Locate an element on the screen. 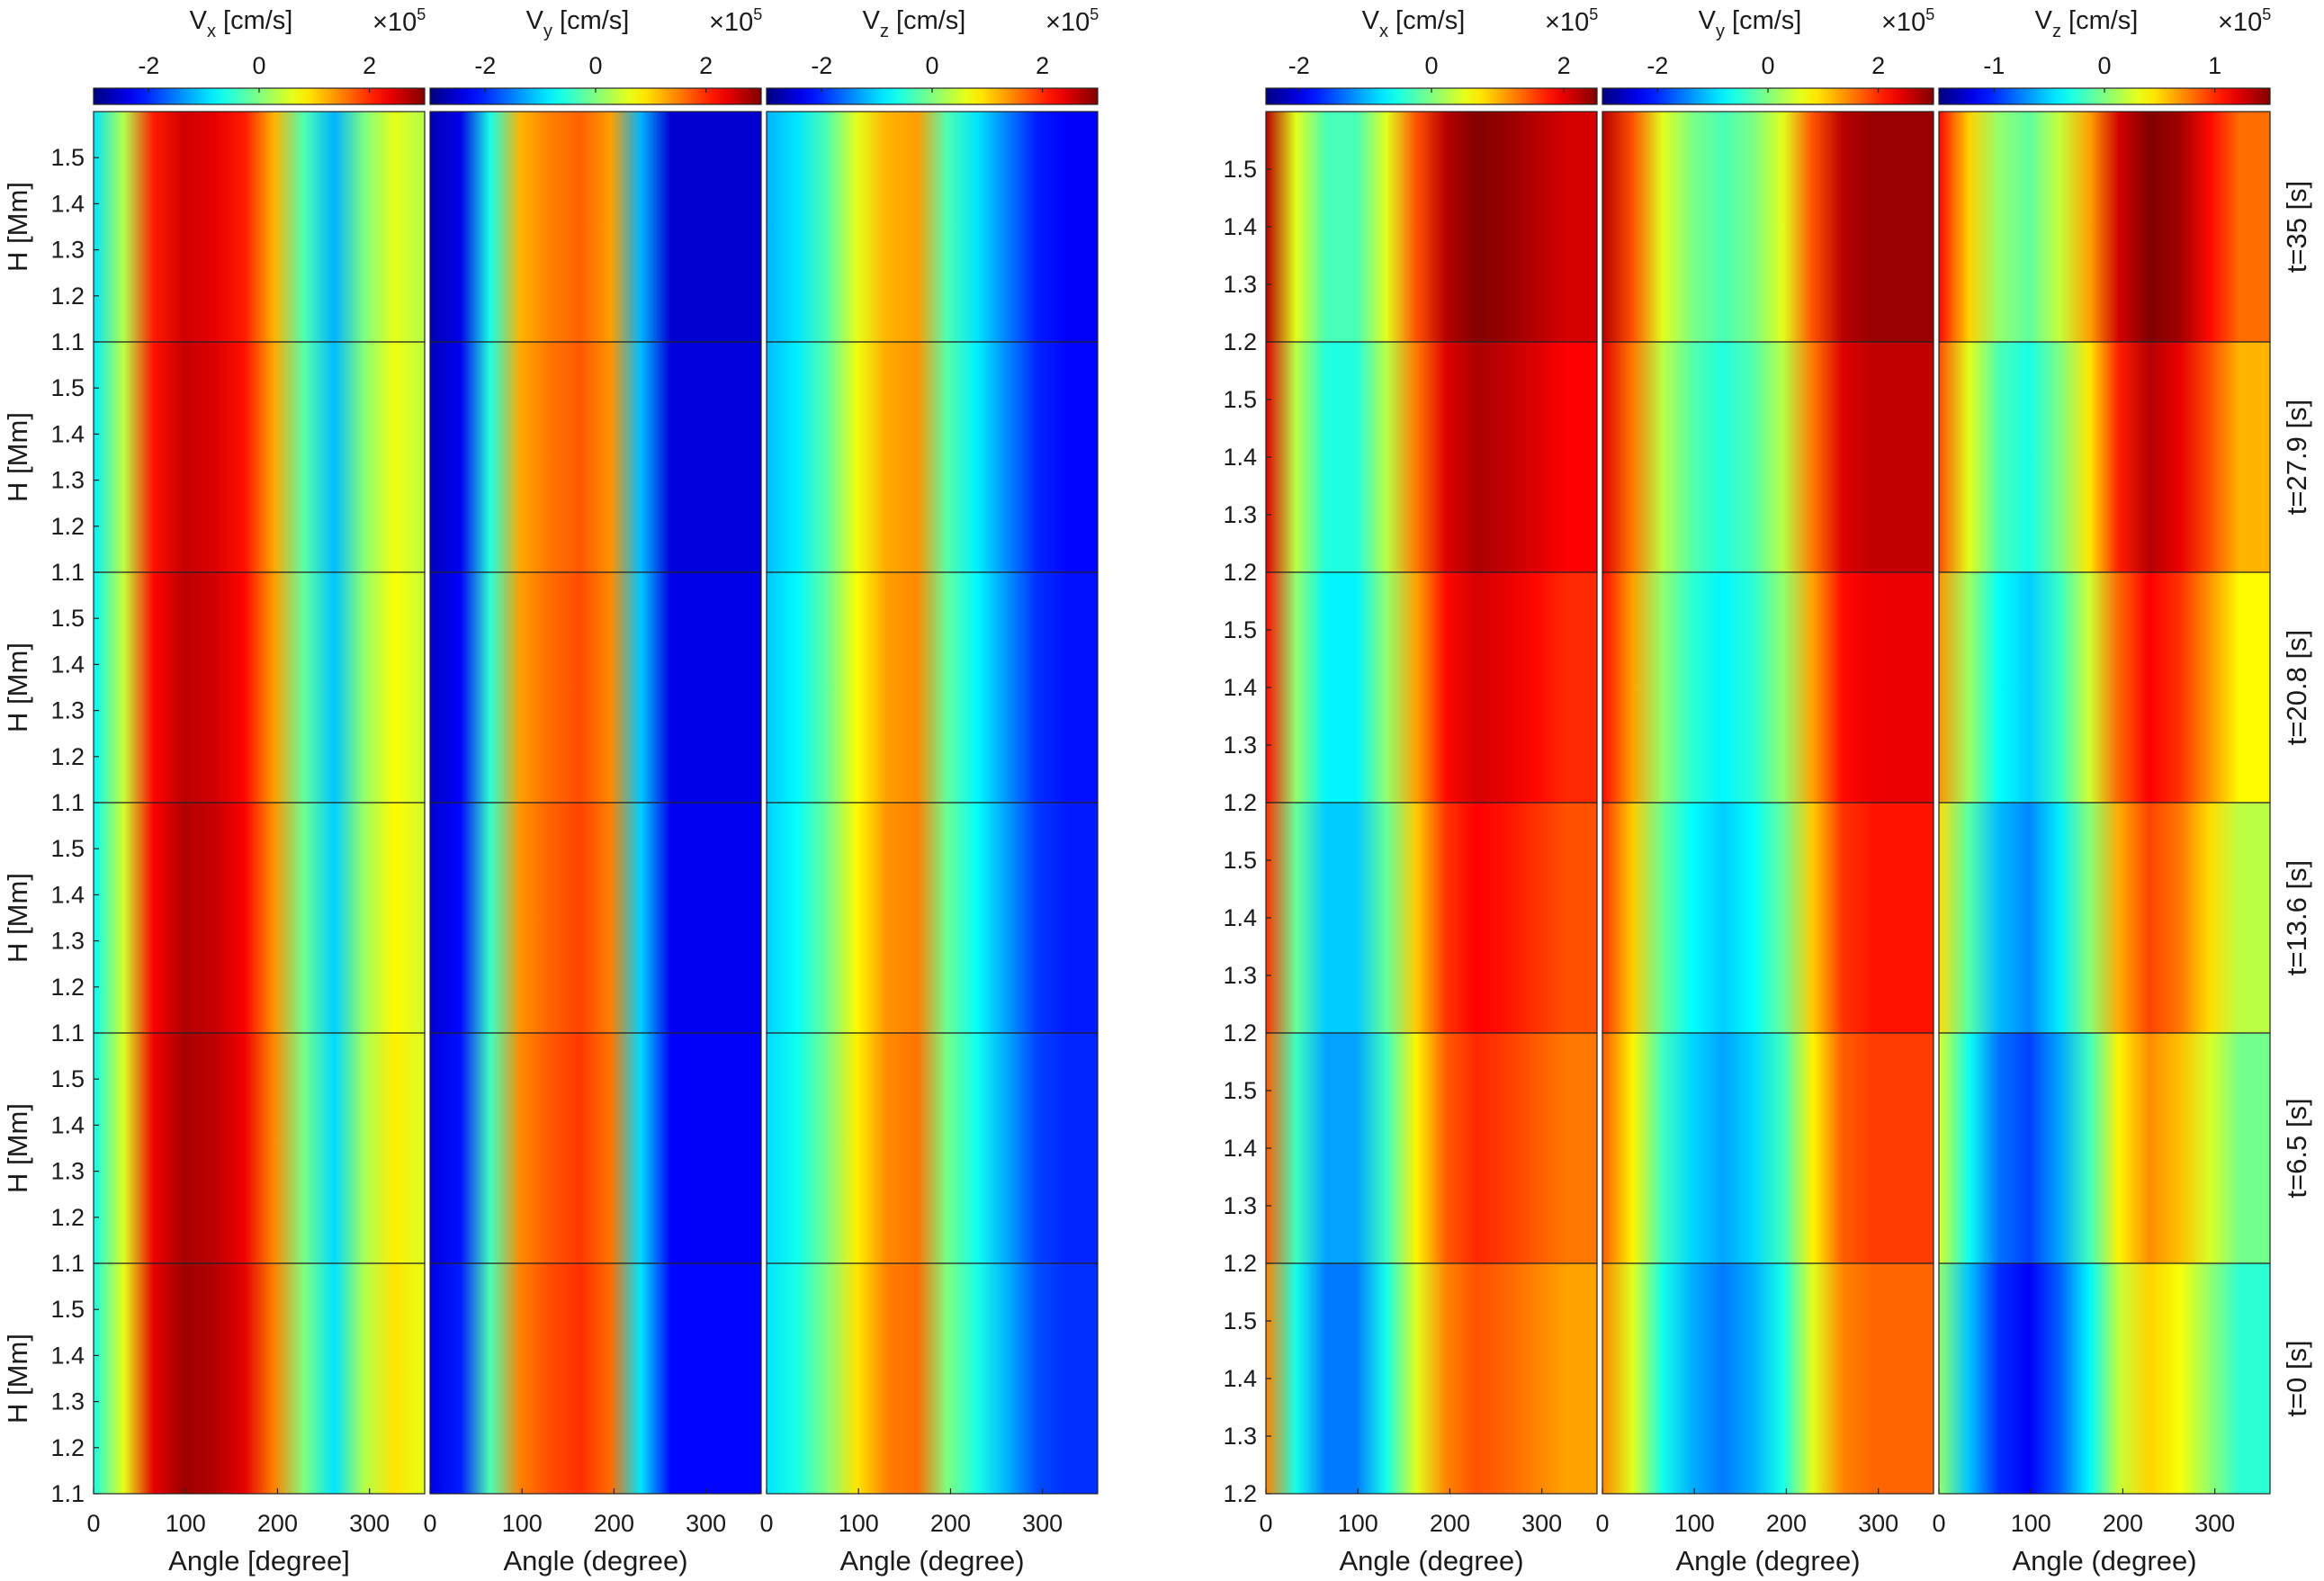  heatmap-panel-right-vx-row4 is located at coordinates (1432, 1148).